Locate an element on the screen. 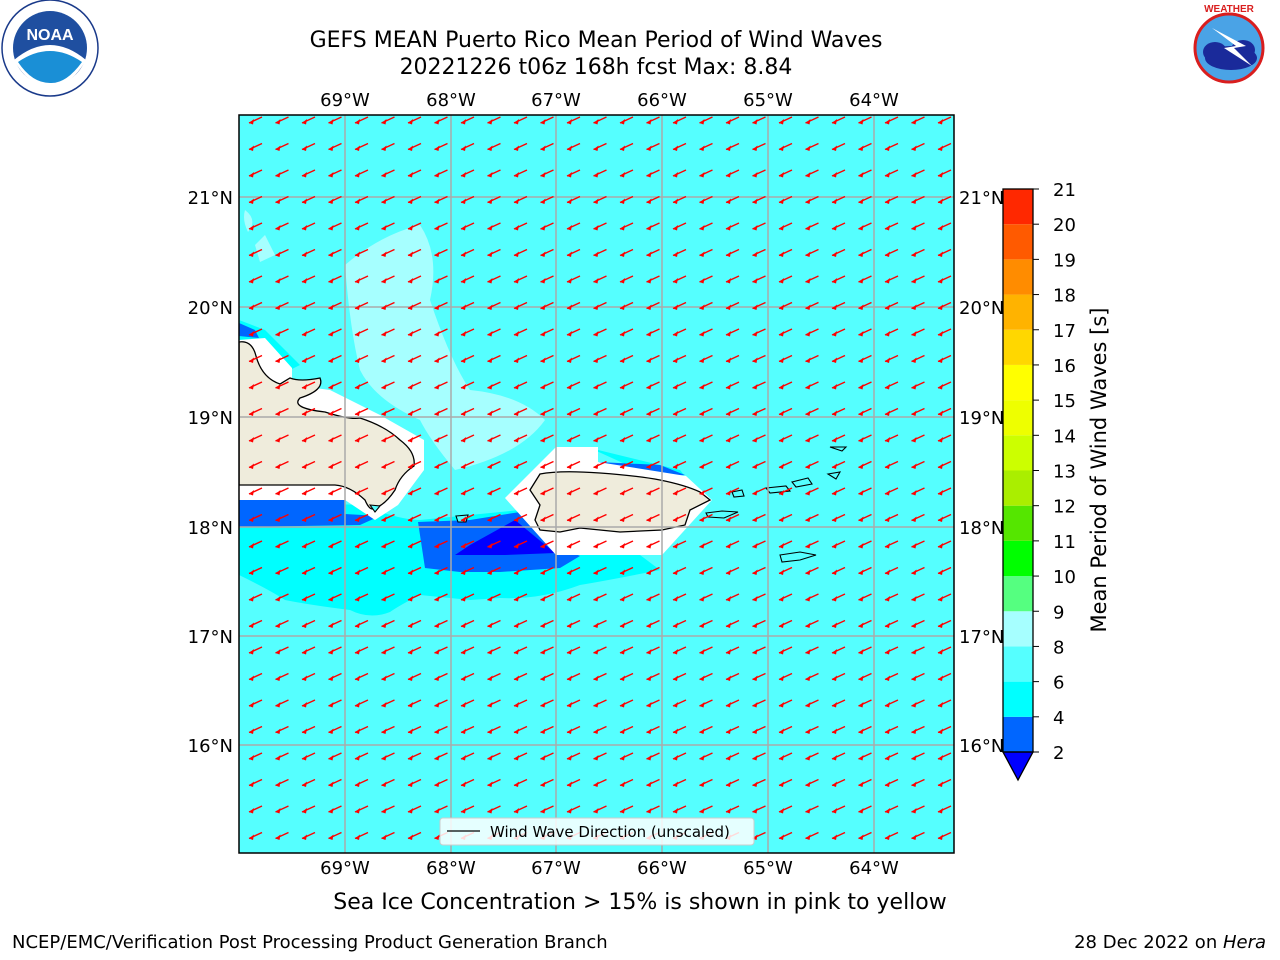  colorbar-tick-label: 6 is located at coordinates (1058, 683).